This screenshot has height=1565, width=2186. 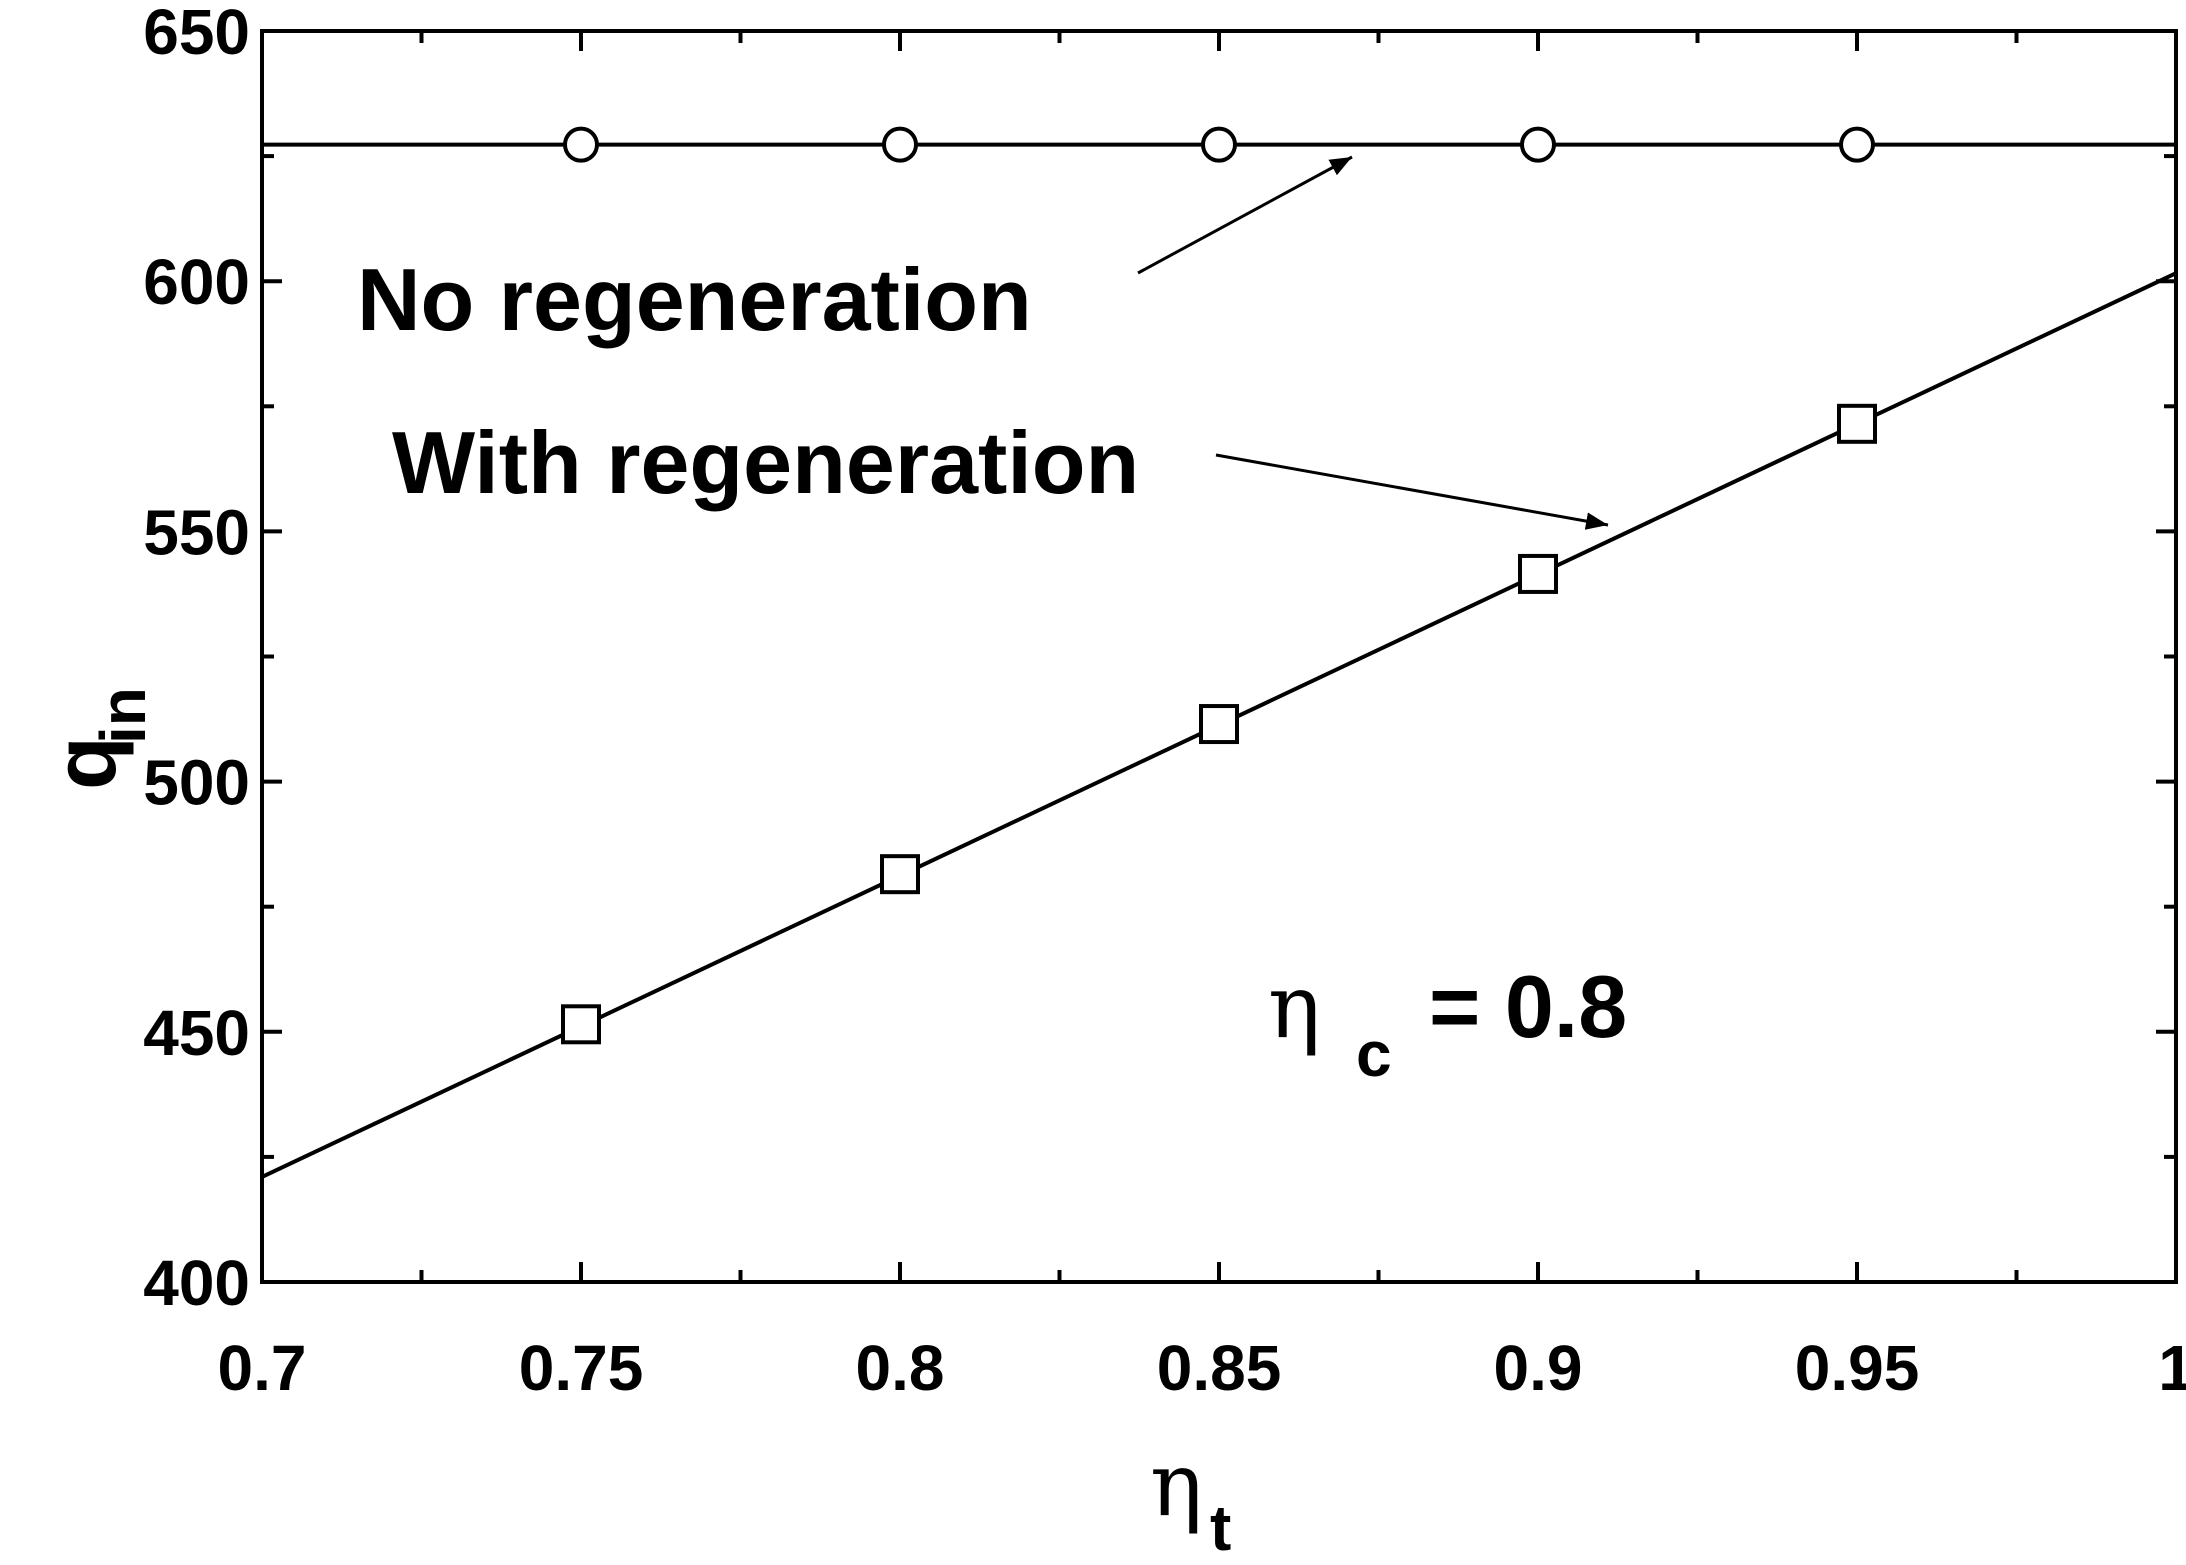 What do you see at coordinates (196, 532) in the screenshot?
I see `y-tick-label: 550` at bounding box center [196, 532].